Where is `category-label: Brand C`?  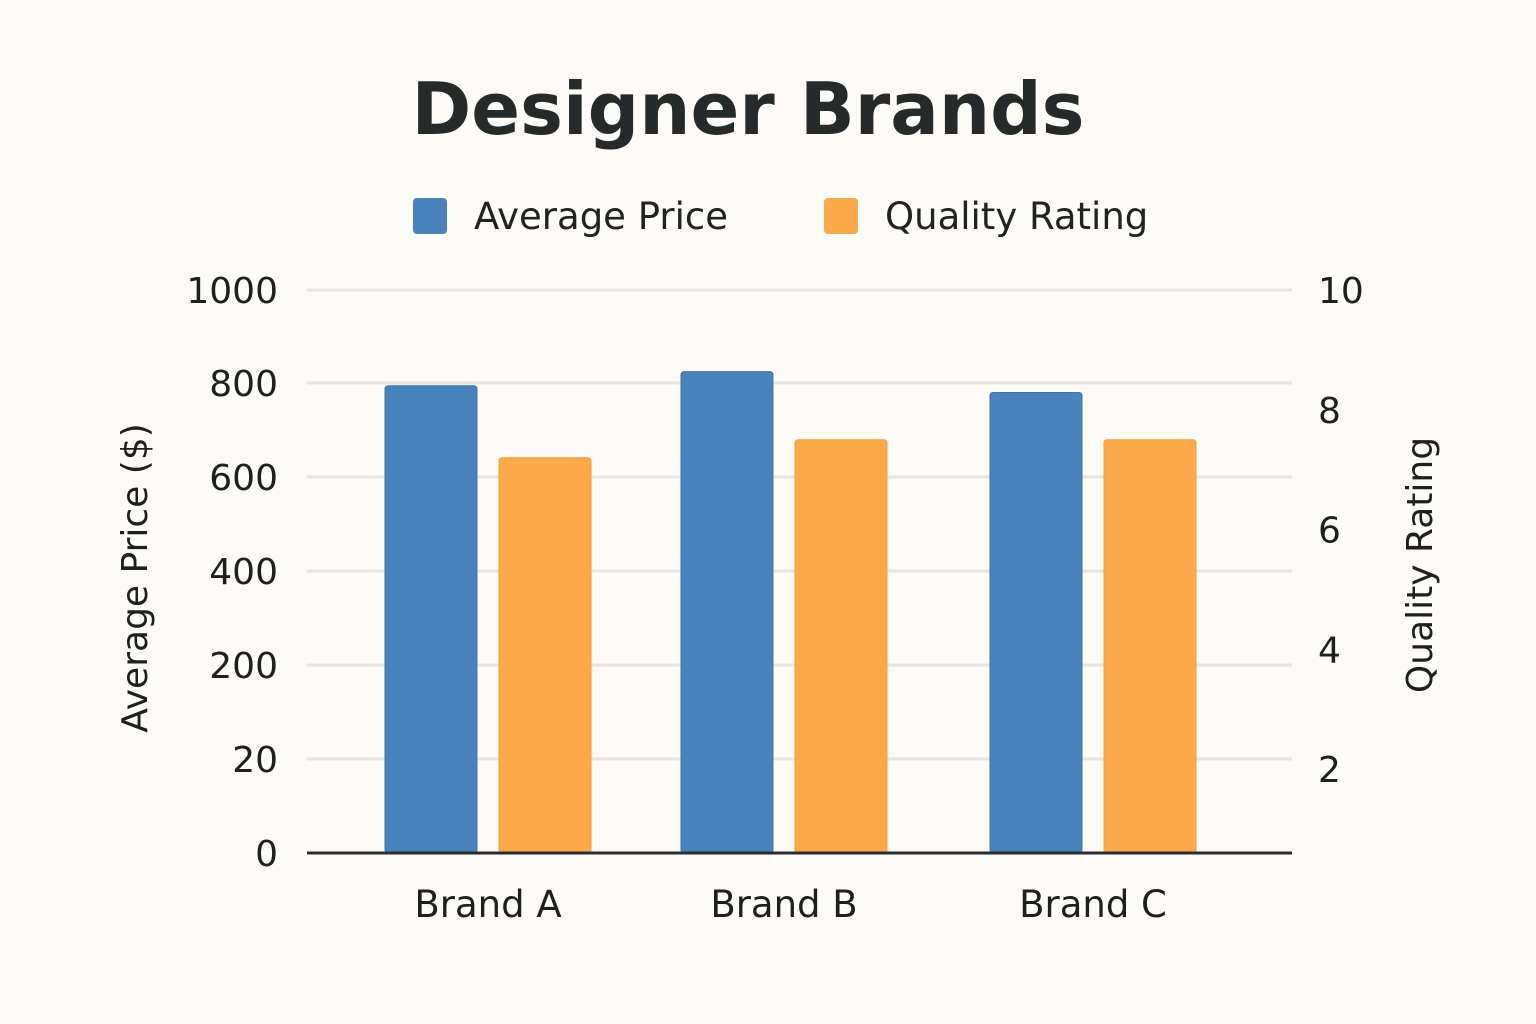 category-label: Brand C is located at coordinates (1093, 904).